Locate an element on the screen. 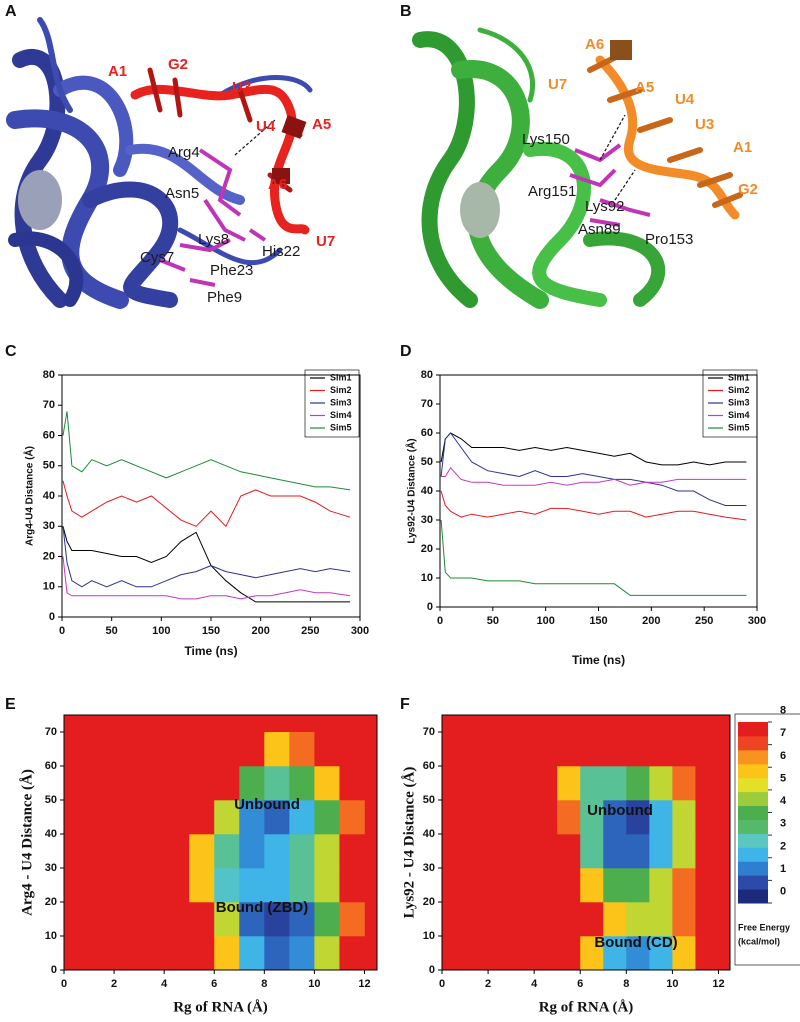 This screenshot has width=800, height=1022. x-axis-title: Rg of RNA (Å) is located at coordinates (220, 1007).